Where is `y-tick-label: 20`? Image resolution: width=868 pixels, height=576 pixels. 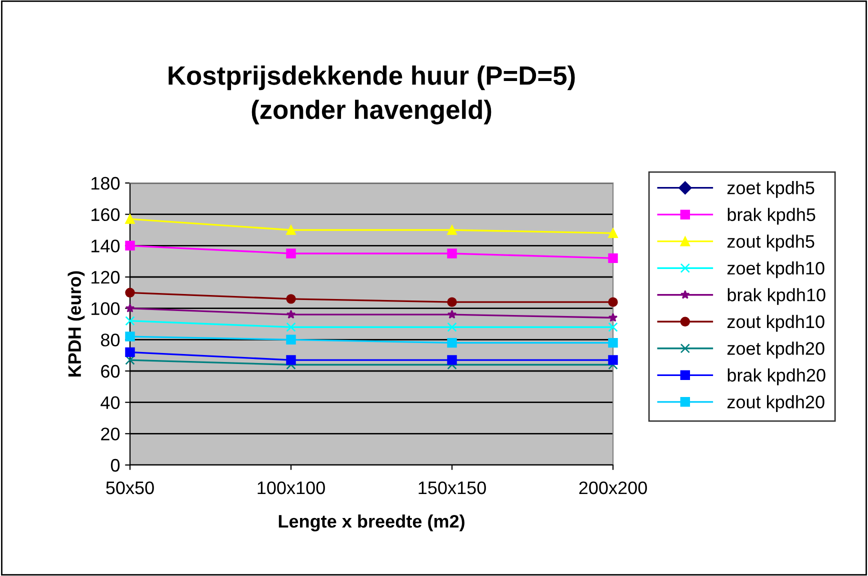
y-tick-label: 20 is located at coordinates (110, 434).